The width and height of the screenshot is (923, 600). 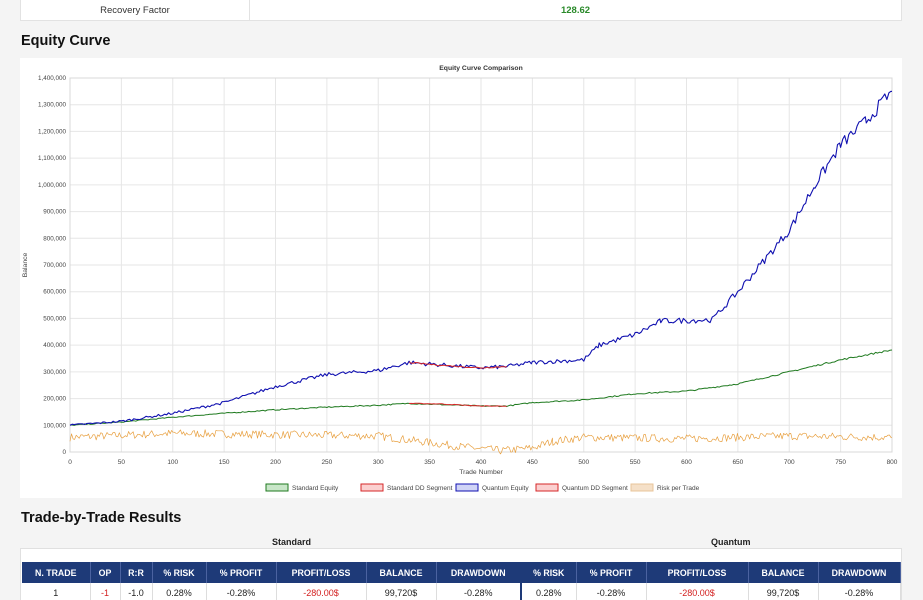 I want to click on legend-label: Standard DD Segment, so click(x=420, y=488).